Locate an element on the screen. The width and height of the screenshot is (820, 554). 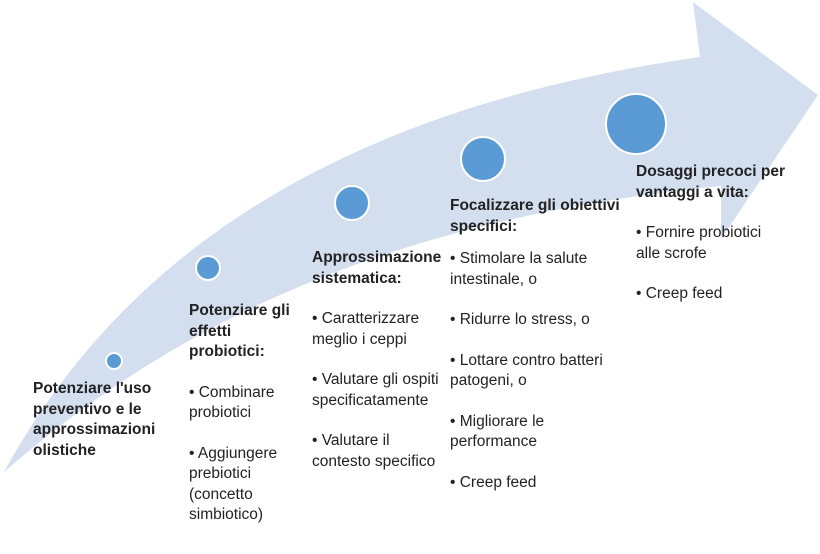
stage-item: • Combinare probiotici is located at coordinates (232, 402).